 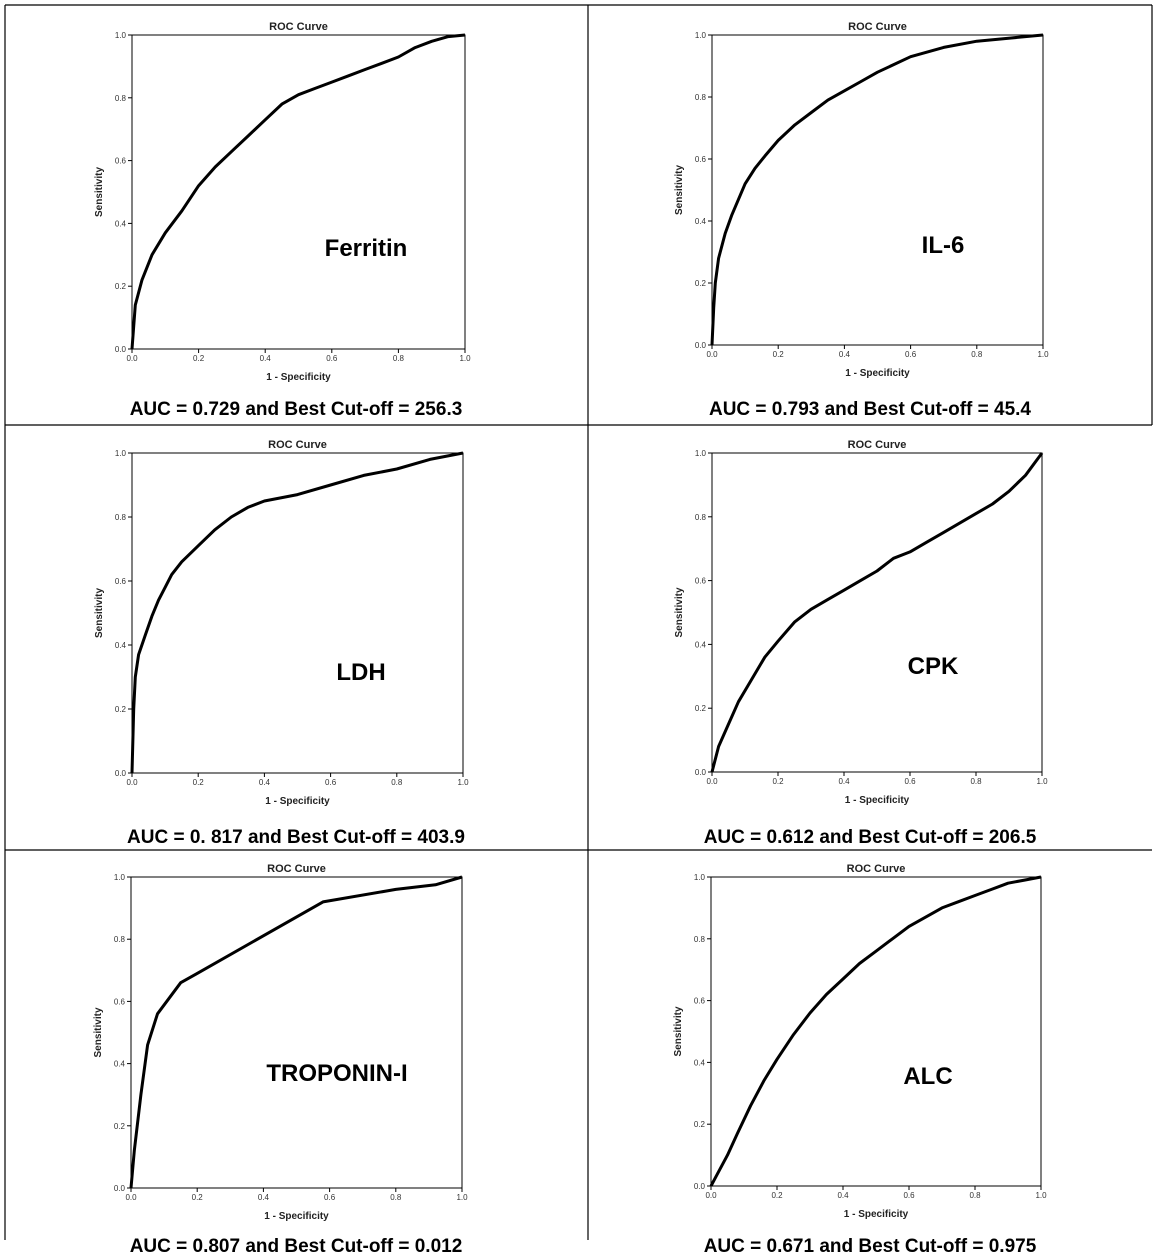 I want to click on marker-annotation: ALC, so click(x=927, y=1076).